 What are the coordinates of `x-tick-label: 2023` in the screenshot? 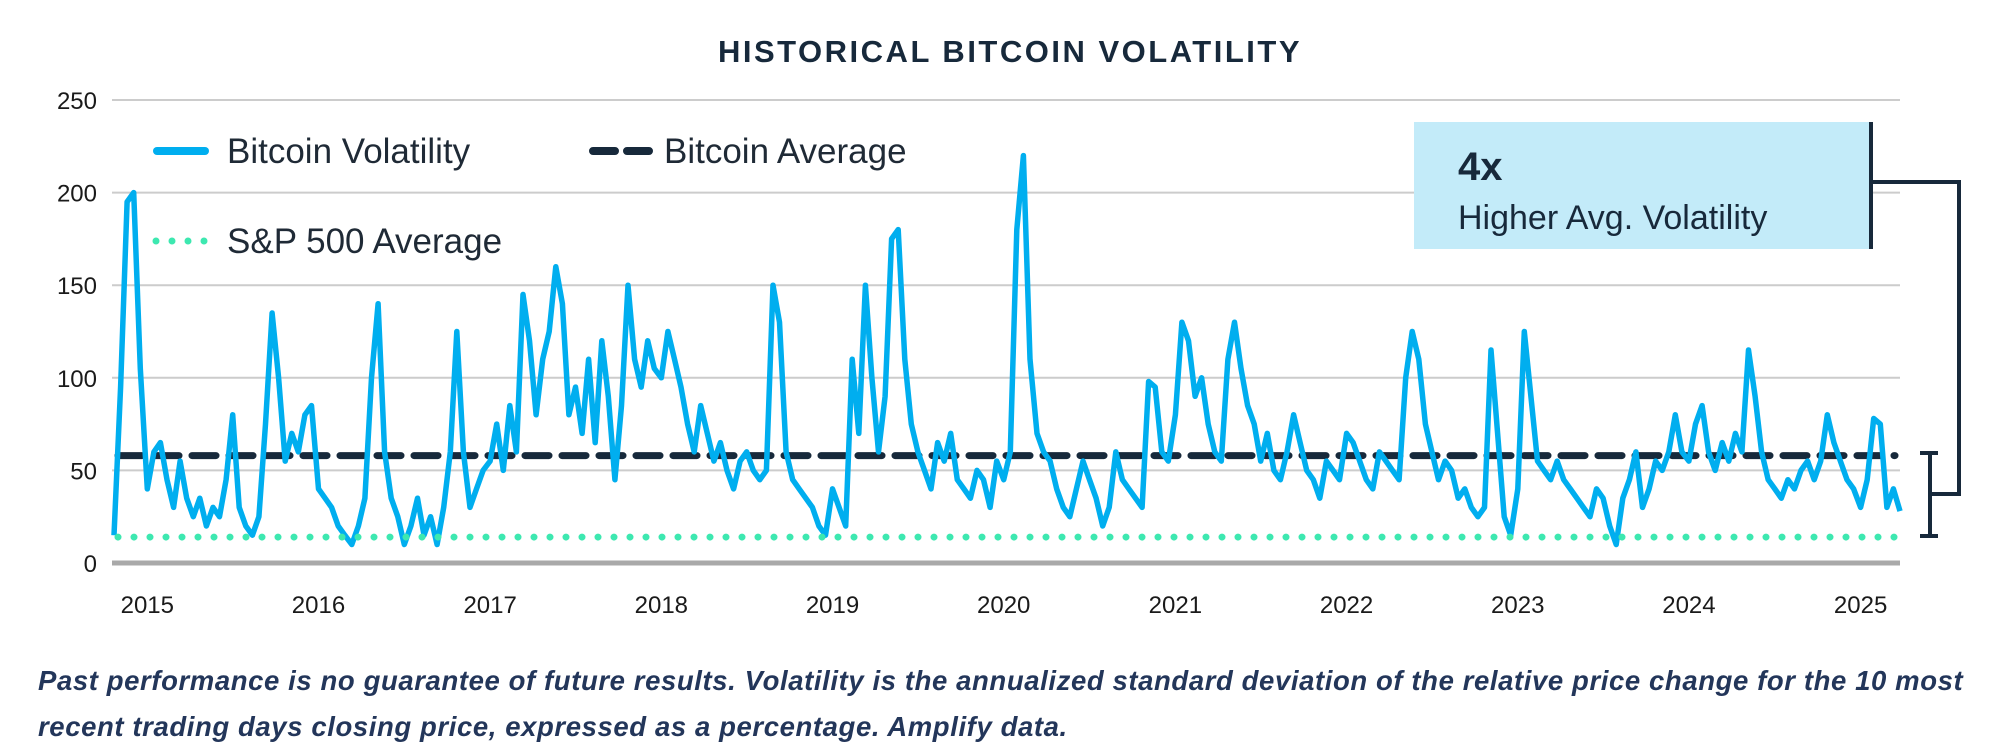 It's located at (1517, 605).